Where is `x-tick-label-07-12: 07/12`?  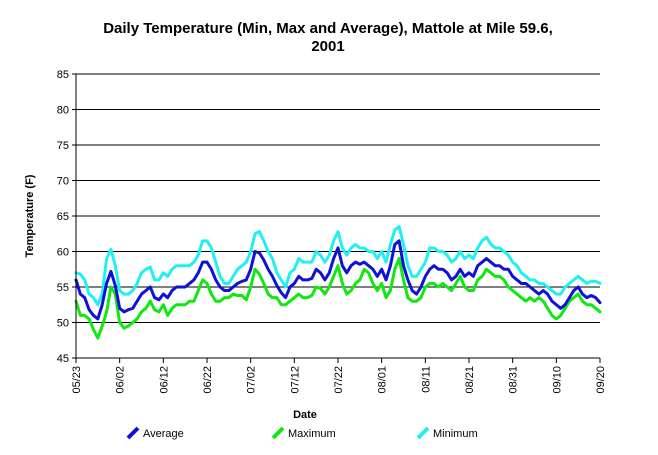 x-tick-label-07-12: 07/12 is located at coordinates (295, 380).